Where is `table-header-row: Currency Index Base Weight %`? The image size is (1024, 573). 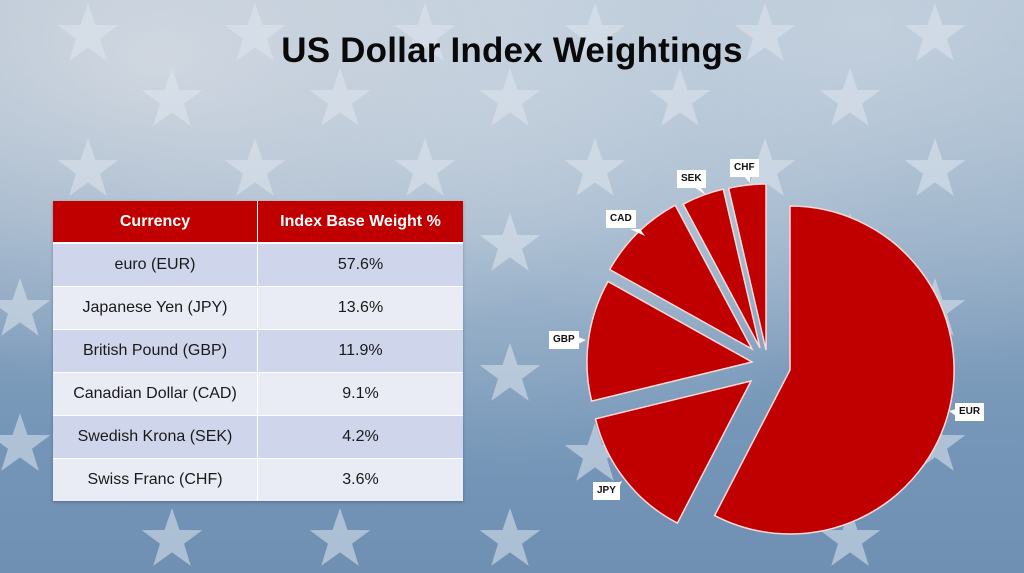 table-header-row: Currency Index Base Weight % is located at coordinates (258, 222).